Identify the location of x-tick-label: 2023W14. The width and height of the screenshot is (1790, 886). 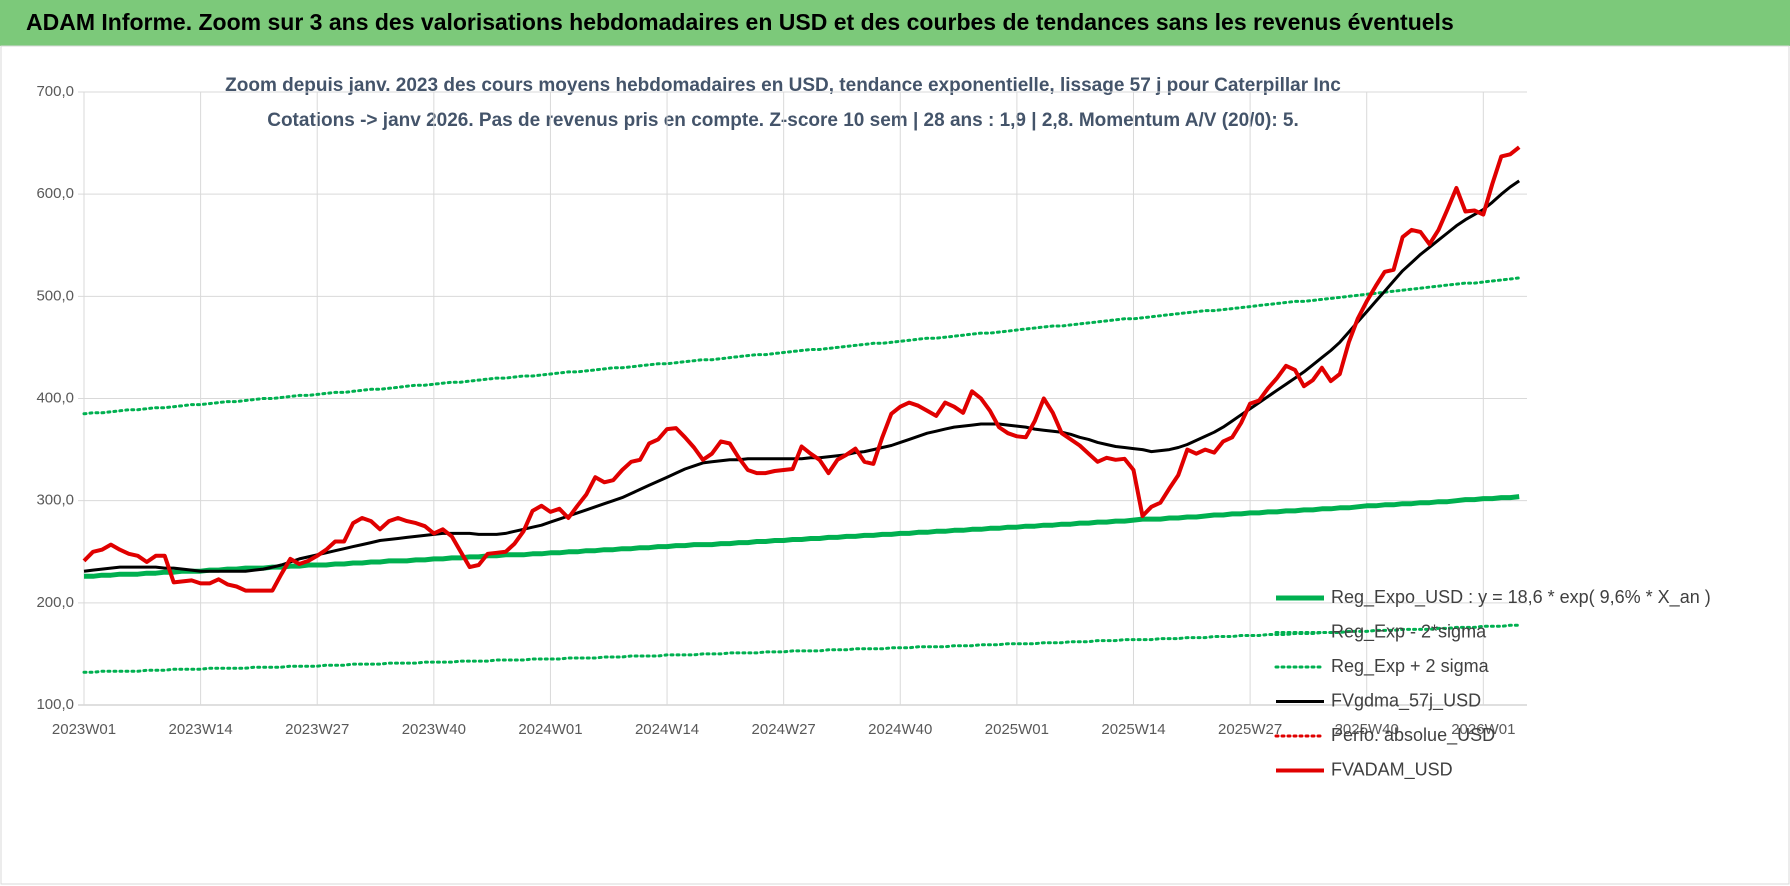
(201, 729).